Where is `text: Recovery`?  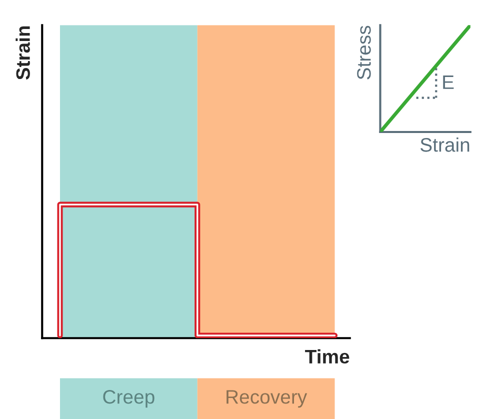 text: Recovery is located at coordinates (267, 399).